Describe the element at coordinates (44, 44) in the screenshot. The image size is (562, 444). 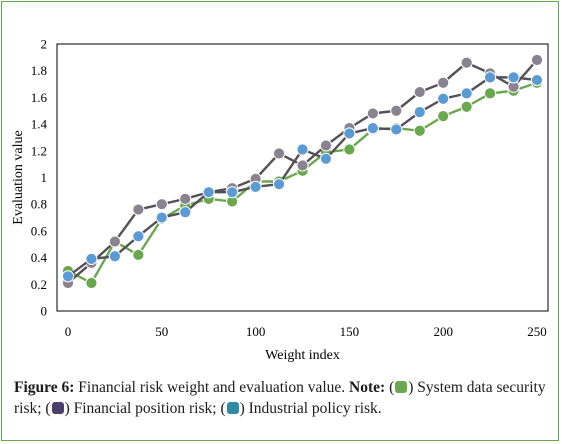
I see `y-tick-label: 2` at that location.